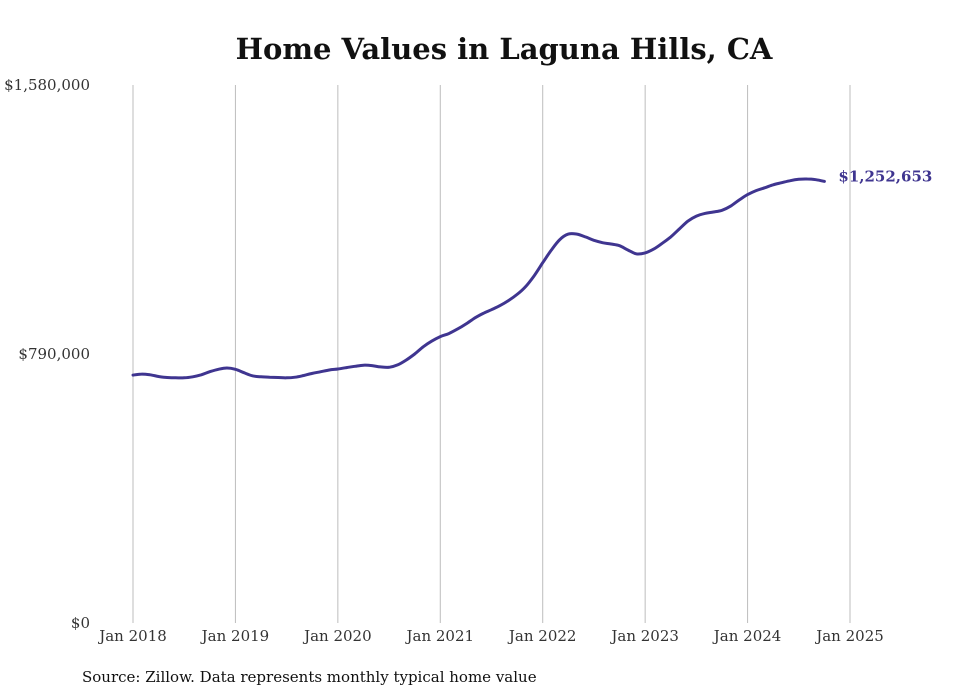  I want to click on chart-title: Home Values in Laguna Hills, CA, so click(504, 49).